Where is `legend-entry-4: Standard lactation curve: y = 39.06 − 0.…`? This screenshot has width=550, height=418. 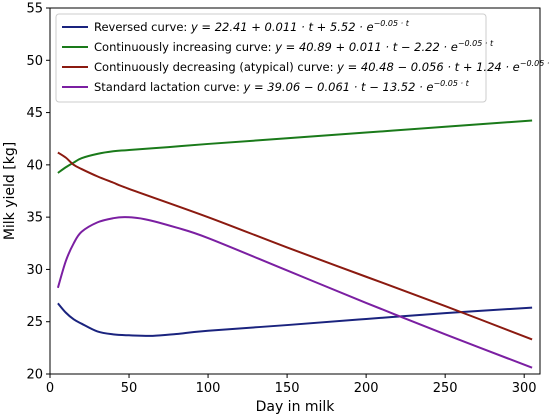
legend-entry-4: Standard lactation curve: y = 39.06 − 0.… is located at coordinates (282, 86).